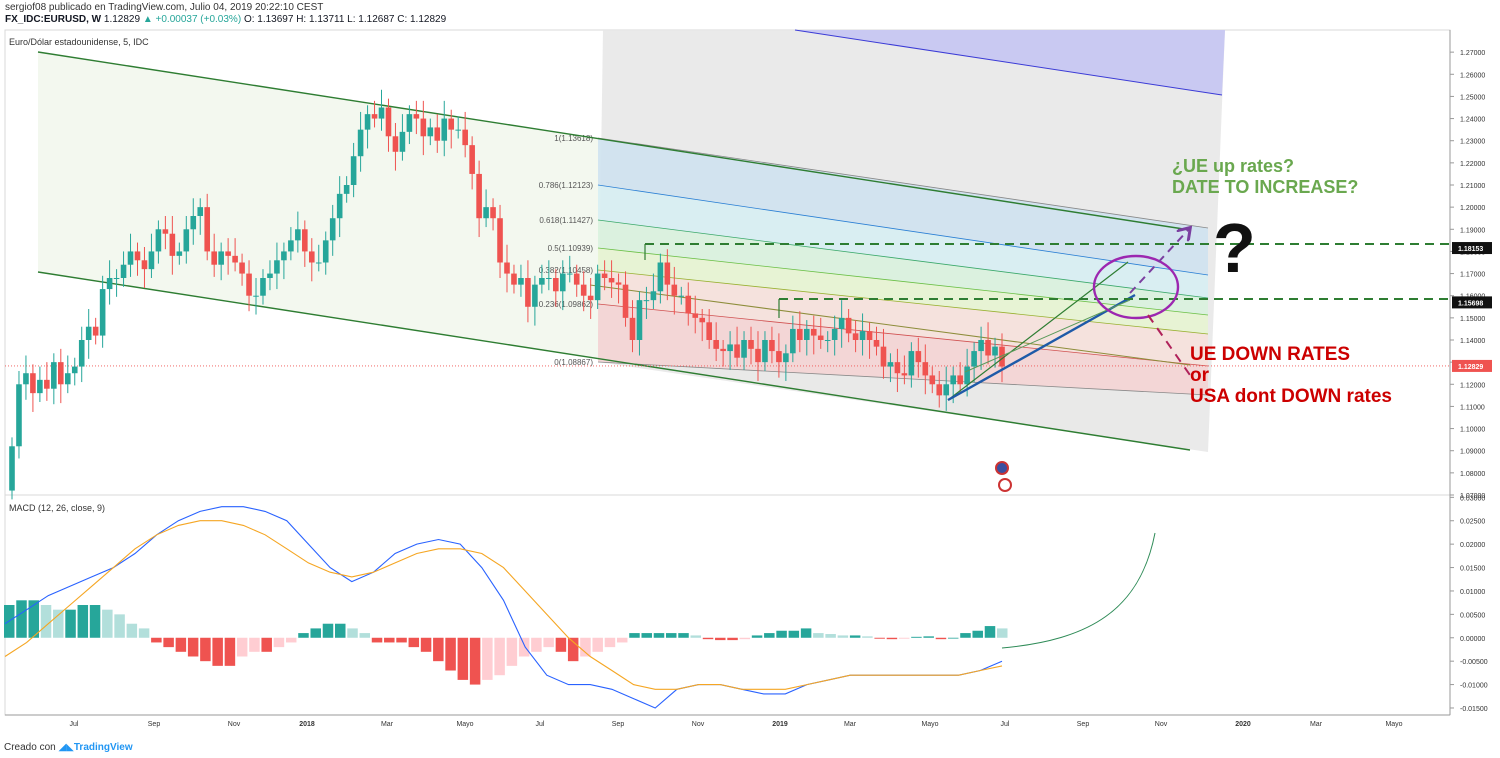 The width and height of the screenshot is (1500, 758). Describe the element at coordinates (566, 185) in the screenshot. I see `fib-level-label: 0.786(1.12123)` at that location.